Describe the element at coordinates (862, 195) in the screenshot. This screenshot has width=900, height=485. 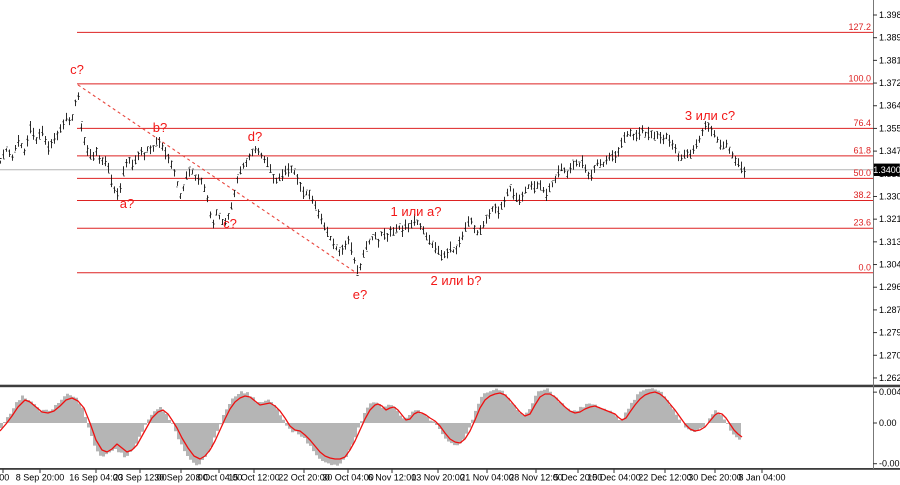
I see `fib-label-38.2: 38.2` at that location.